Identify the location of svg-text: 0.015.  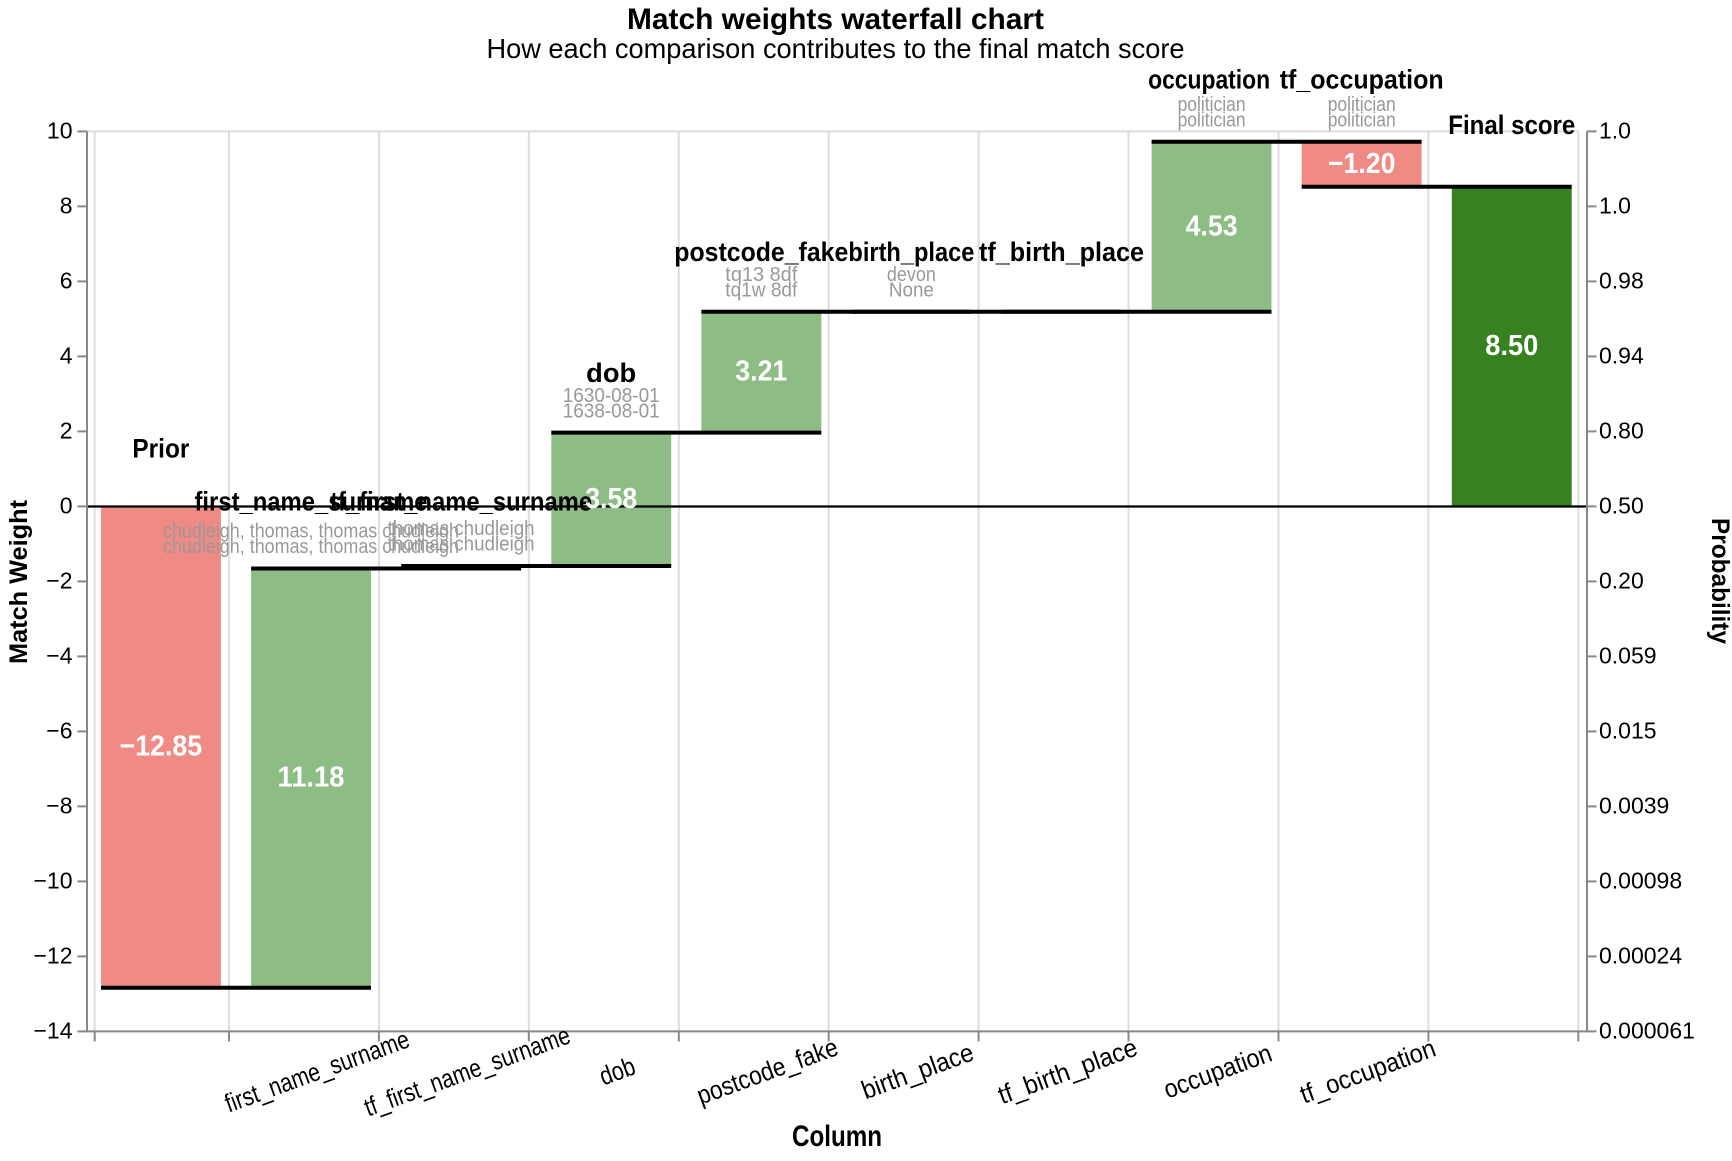
(1628, 731).